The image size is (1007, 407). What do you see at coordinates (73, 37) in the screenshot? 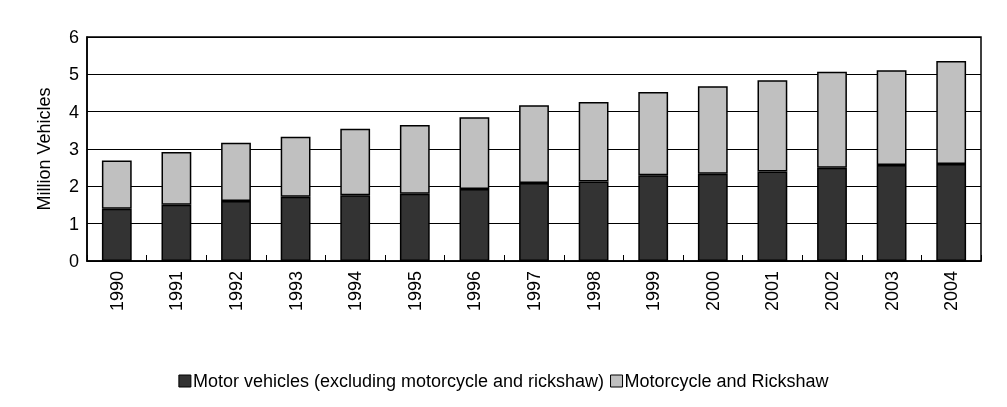
I see `y-tick-label: 6` at bounding box center [73, 37].